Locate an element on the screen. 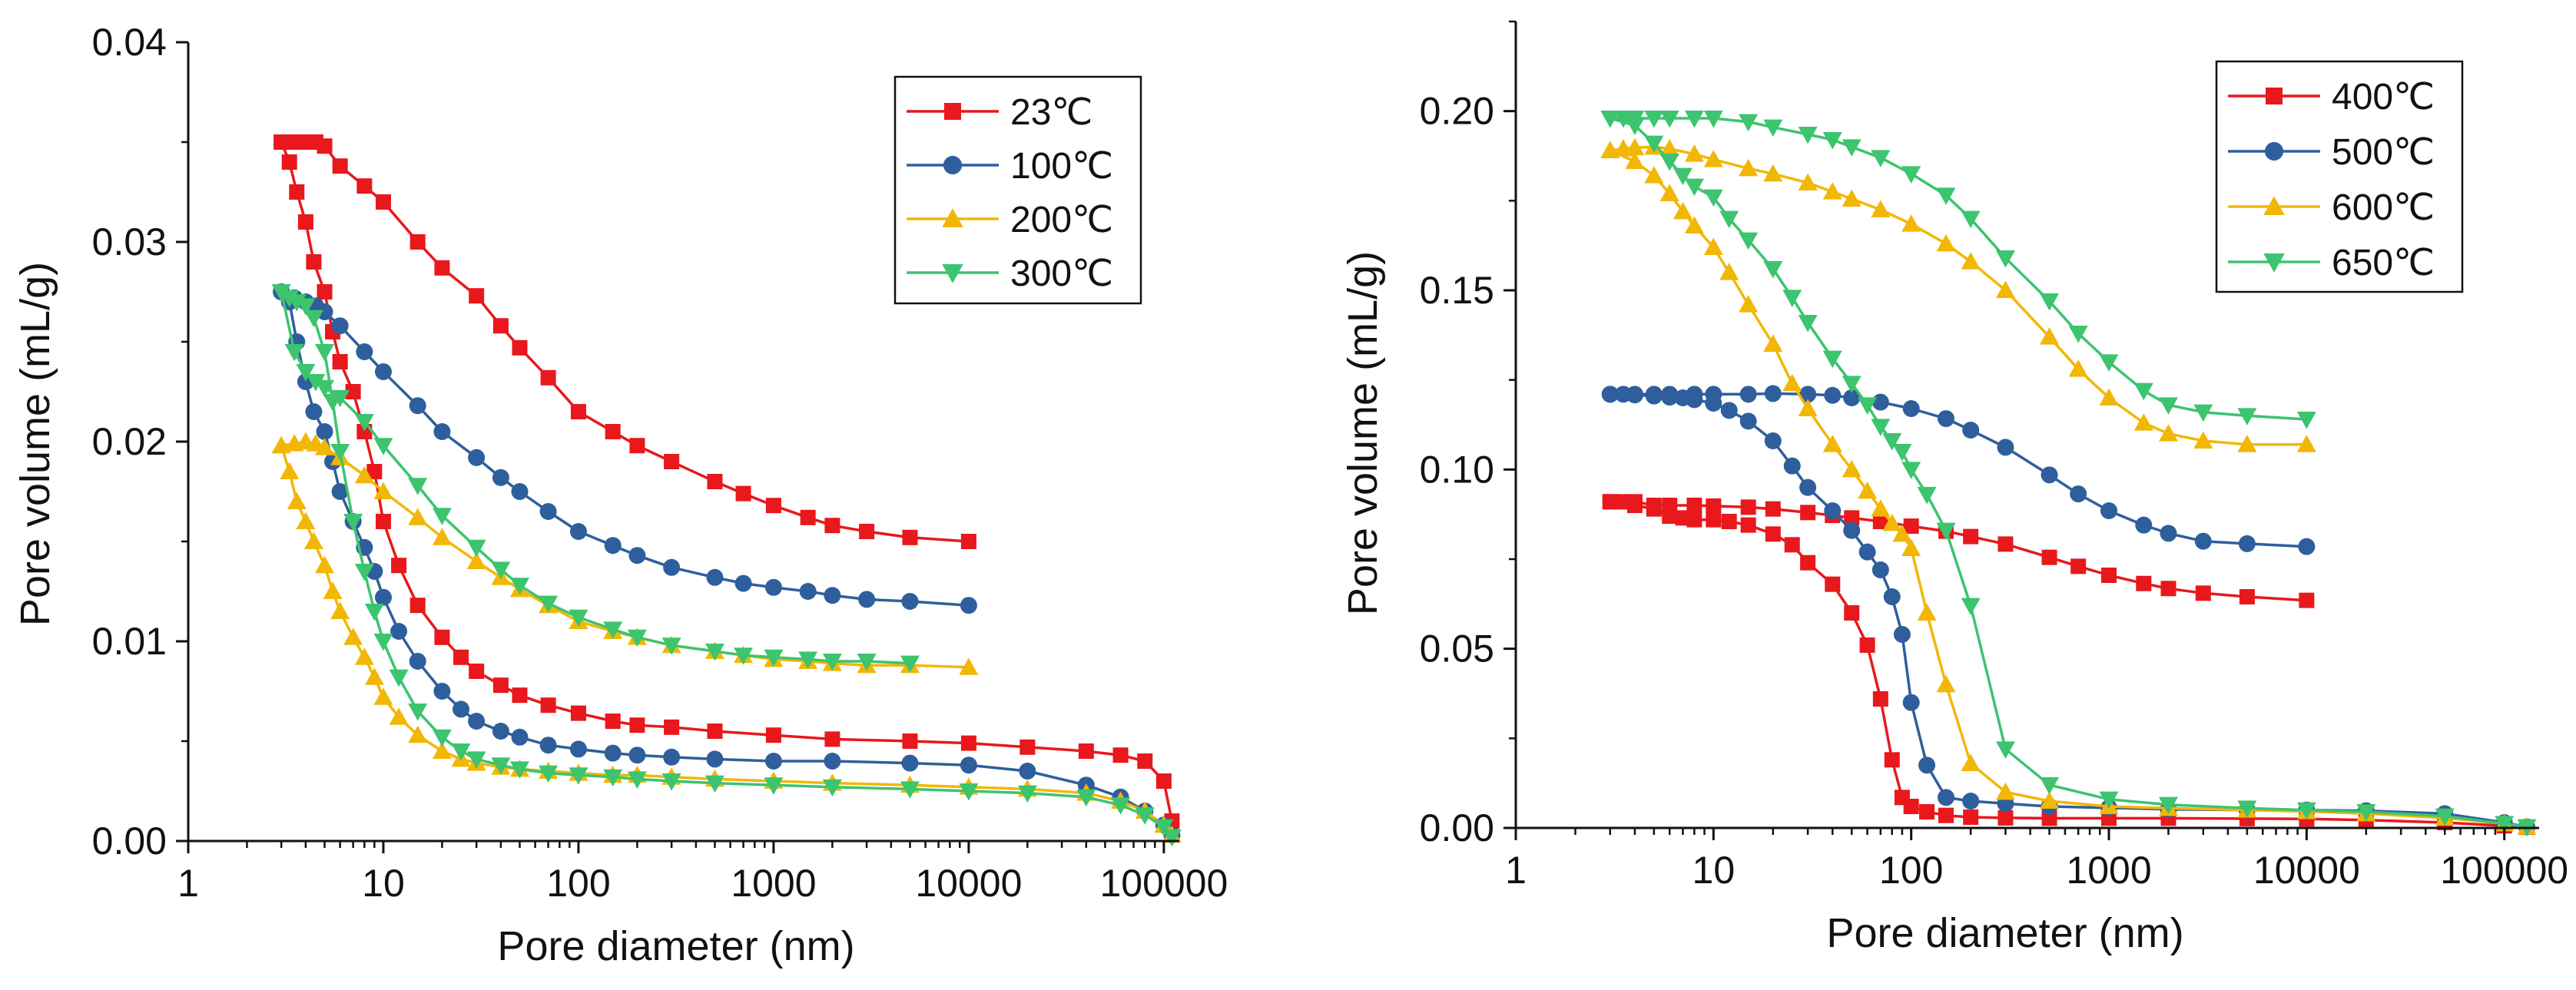  series-line is located at coordinates (726, 641).